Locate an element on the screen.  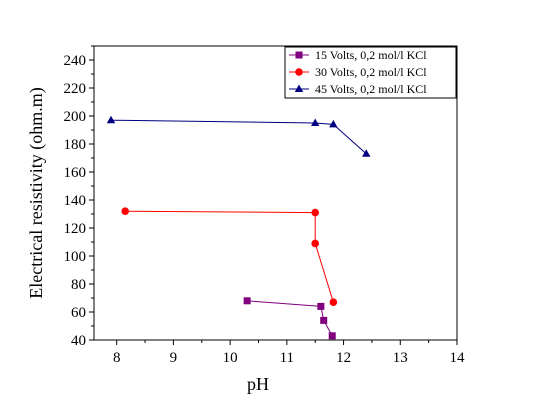
x-tick-label: 12 is located at coordinates (343, 358).